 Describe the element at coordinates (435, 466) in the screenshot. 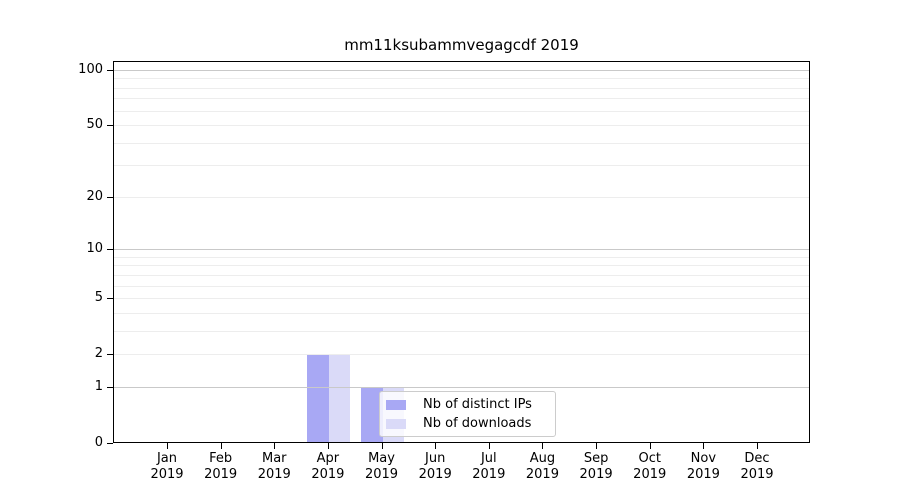

I see `x-tick-label-jun: Jun 2019` at that location.